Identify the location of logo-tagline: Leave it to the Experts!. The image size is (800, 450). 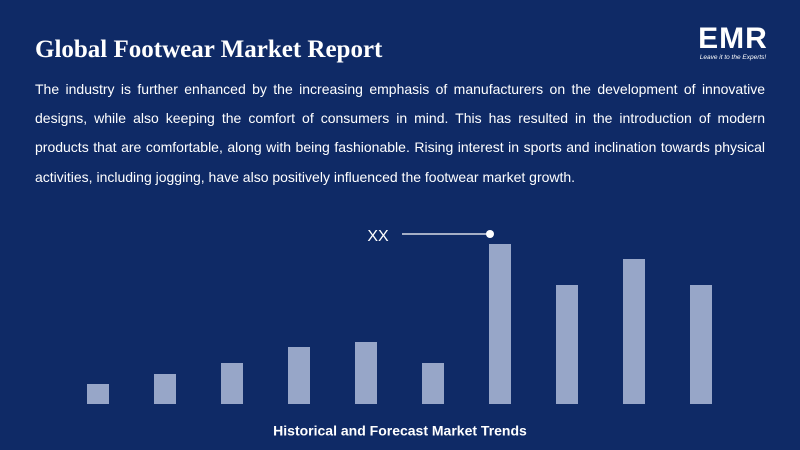
(733, 57).